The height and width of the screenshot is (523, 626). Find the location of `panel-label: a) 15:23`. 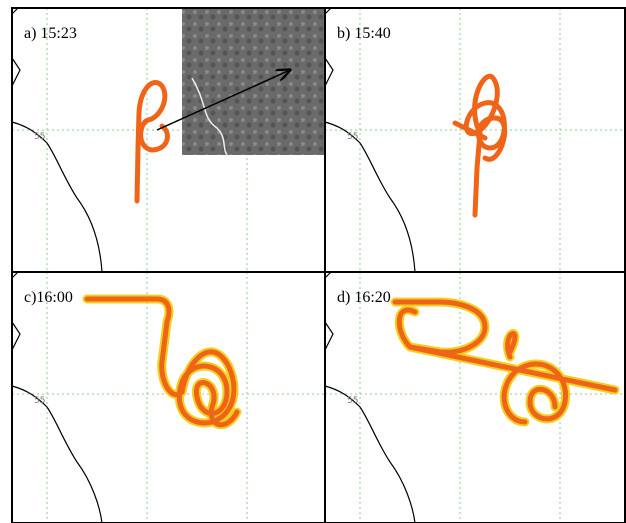

panel-label: a) 15:23 is located at coordinates (50, 33).